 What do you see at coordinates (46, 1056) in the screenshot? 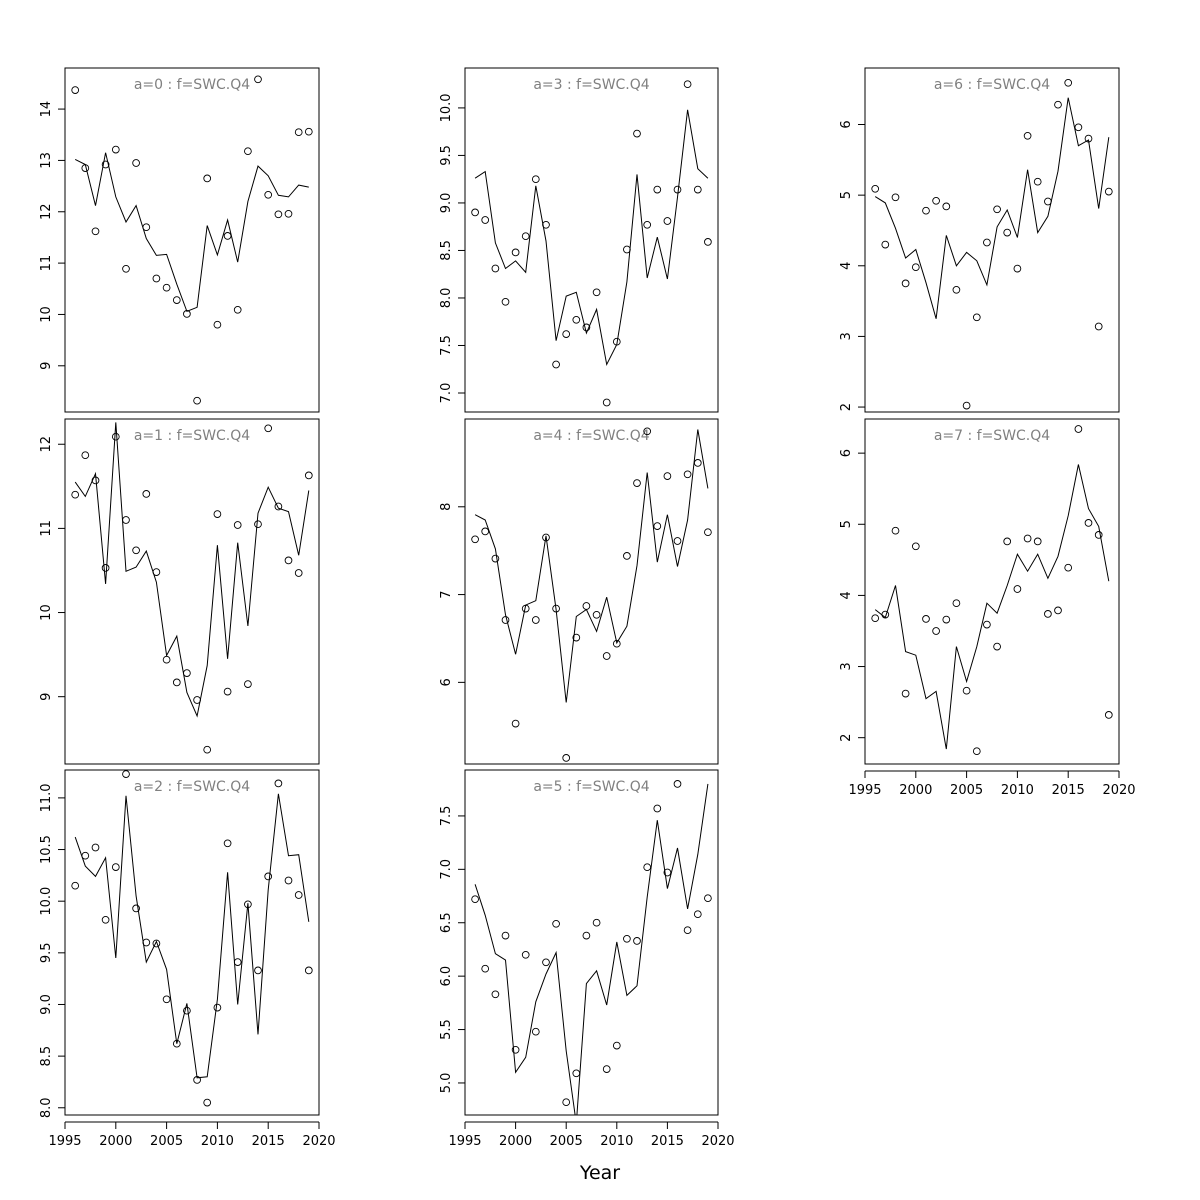
I see `y-tick-label: 8.5` at bounding box center [46, 1056].